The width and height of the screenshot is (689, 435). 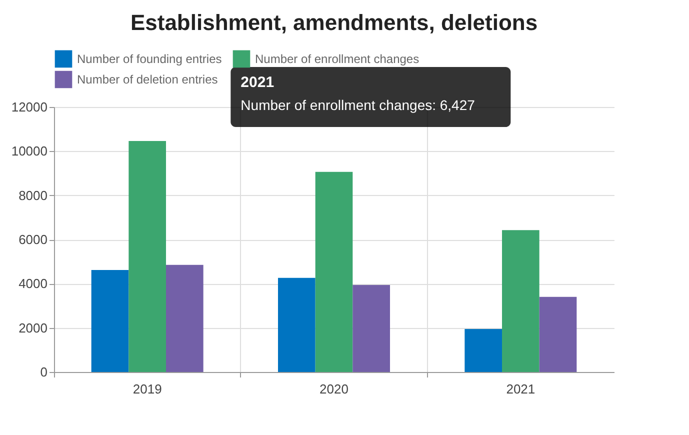 What do you see at coordinates (149, 59) in the screenshot?
I see `legend-label: Number of founding entries` at bounding box center [149, 59].